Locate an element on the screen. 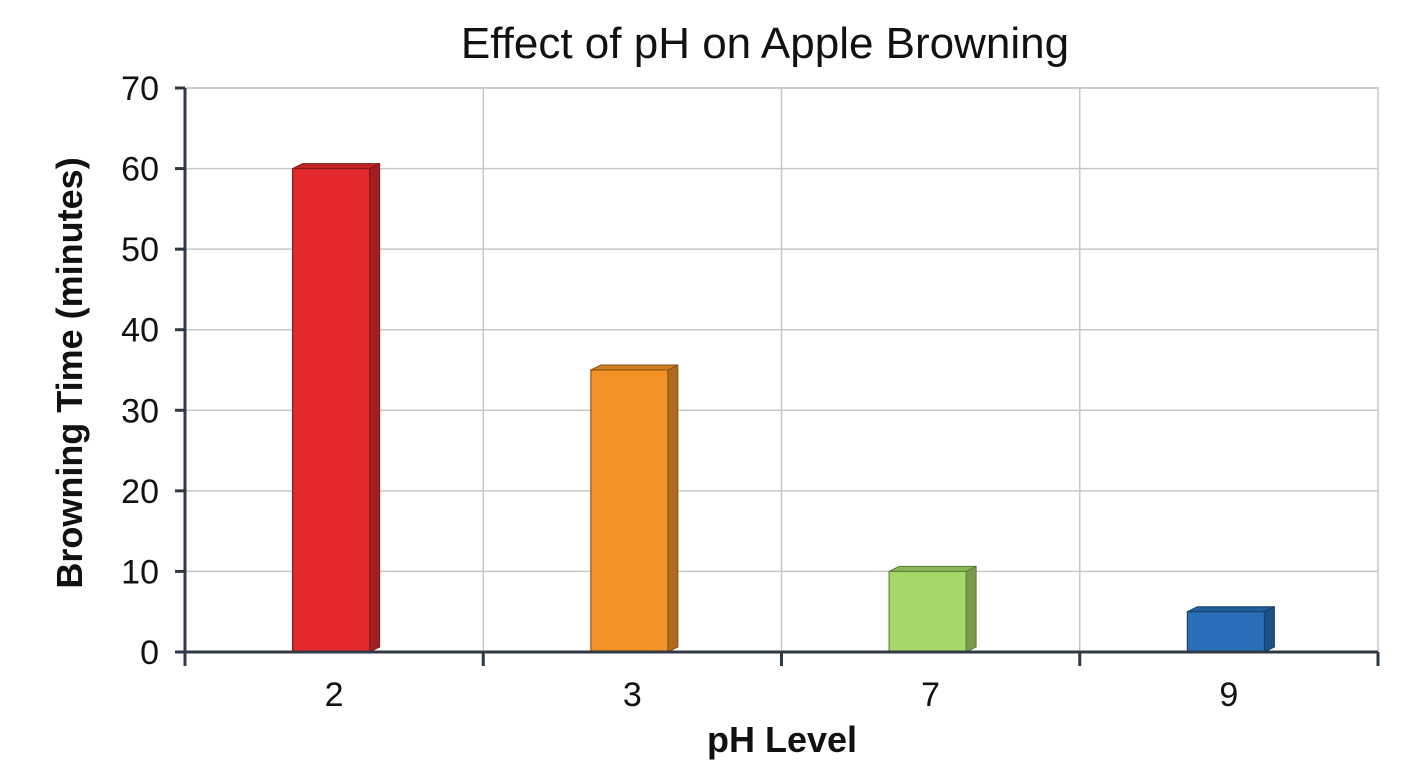 Image resolution: width=1408 pixels, height=768 pixels. x-tick-label-9: 9 is located at coordinates (1228, 695).